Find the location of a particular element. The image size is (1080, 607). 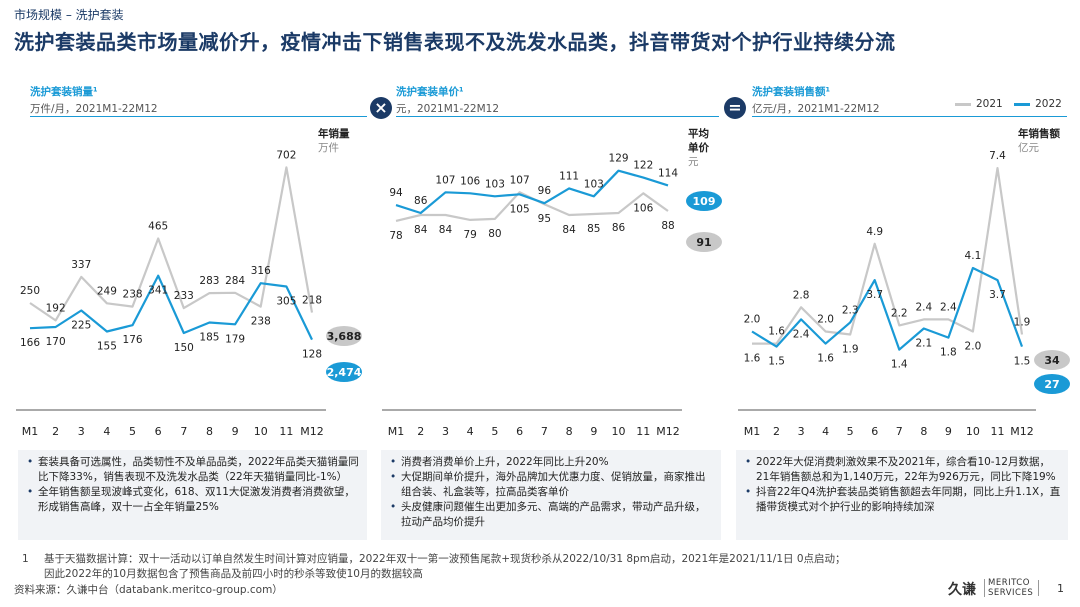

equals-operator-icon: = is located at coordinates (735, 108).